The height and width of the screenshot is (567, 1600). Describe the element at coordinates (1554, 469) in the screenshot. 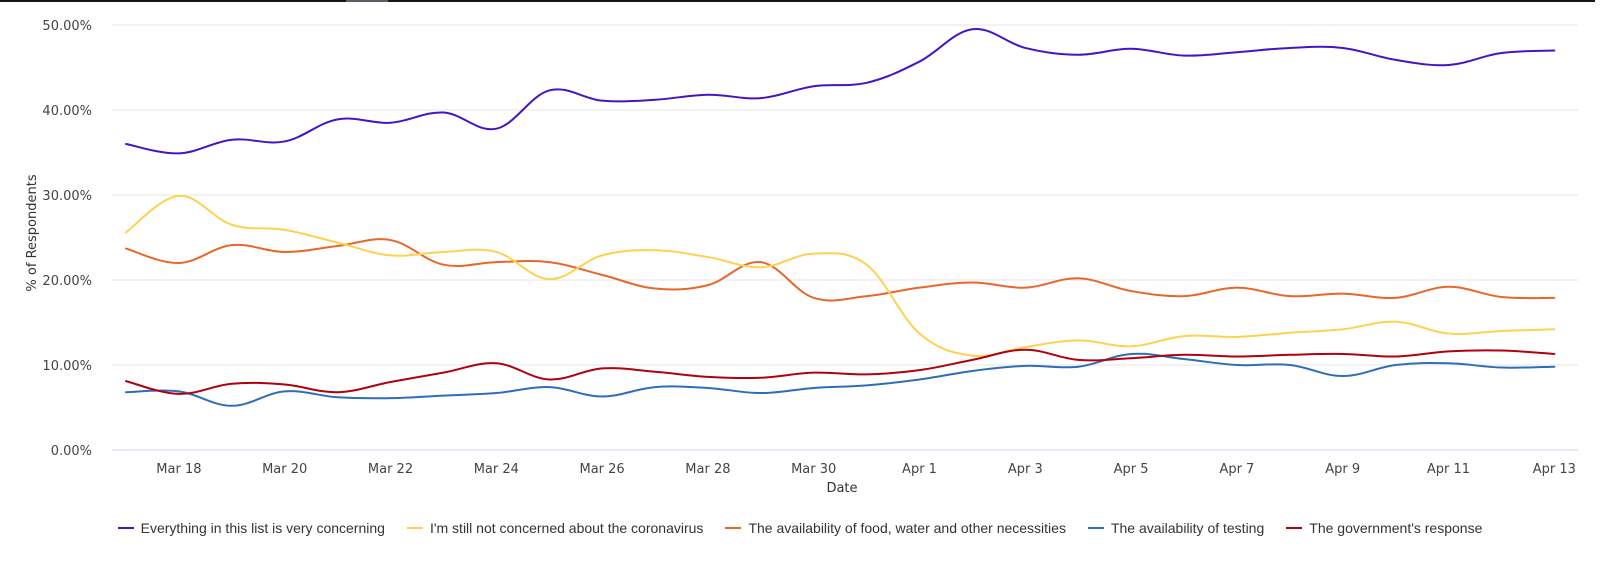

I see `x-tick-label: Apr 13` at that location.